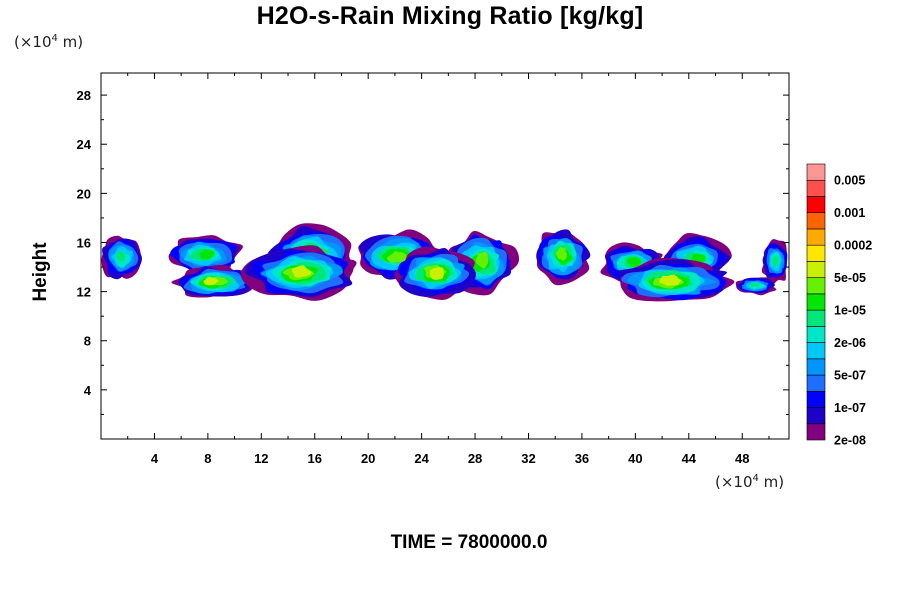 This screenshot has width=900, height=600. Describe the element at coordinates (850, 311) in the screenshot. I see `colorbar-label: 1e-05` at that location.